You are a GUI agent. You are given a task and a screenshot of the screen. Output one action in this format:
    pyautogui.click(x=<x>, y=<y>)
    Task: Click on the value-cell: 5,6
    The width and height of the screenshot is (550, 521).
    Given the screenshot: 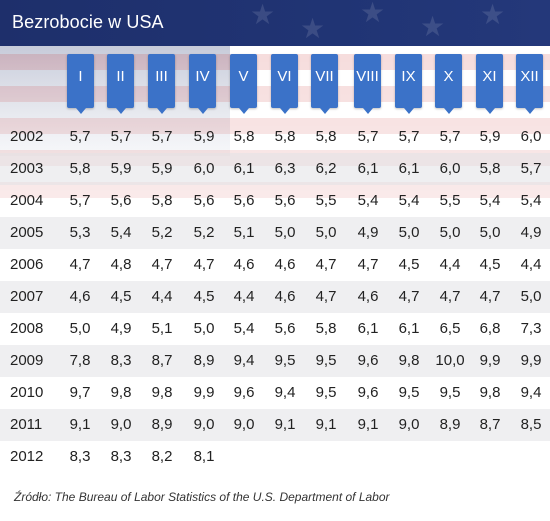 What is the action you would take?
    pyautogui.click(x=204, y=200)
    